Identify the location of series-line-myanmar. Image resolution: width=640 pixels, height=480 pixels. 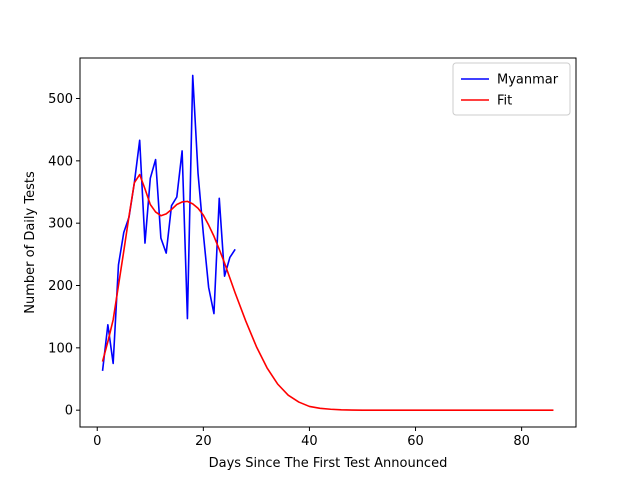
(168, 222).